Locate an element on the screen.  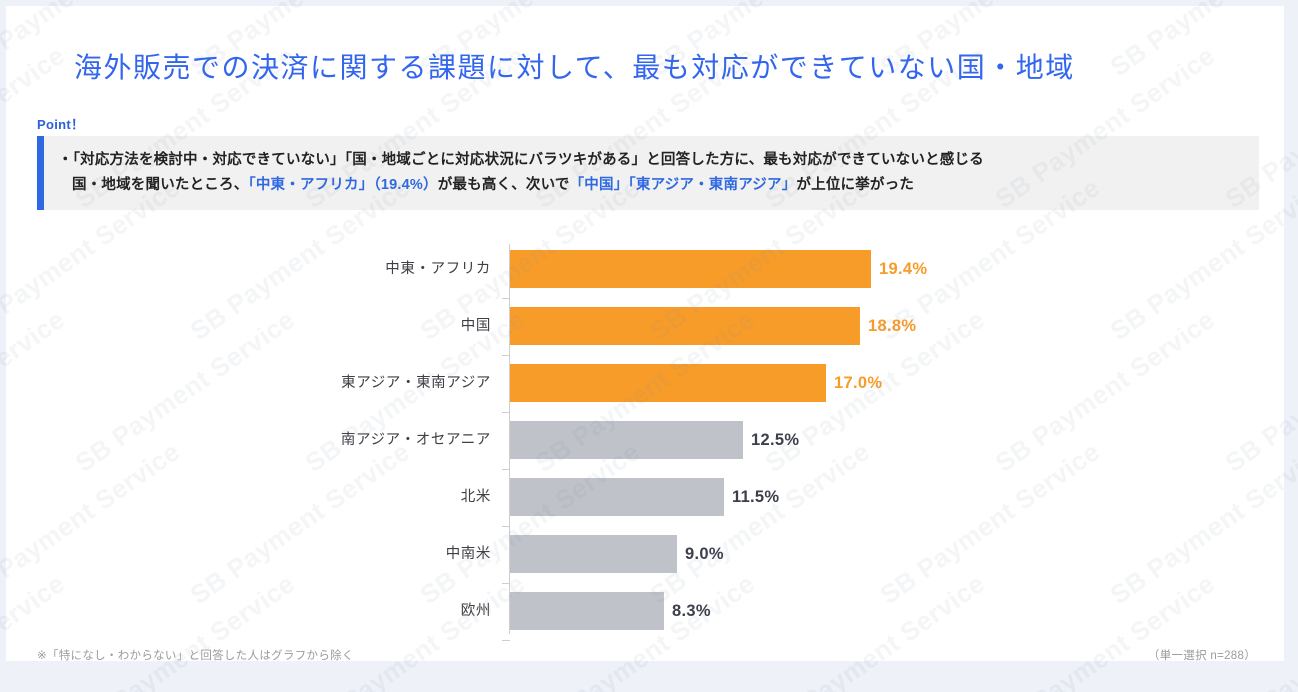
footnote-right: （単一選択 n=288） is located at coordinates (1201, 656).